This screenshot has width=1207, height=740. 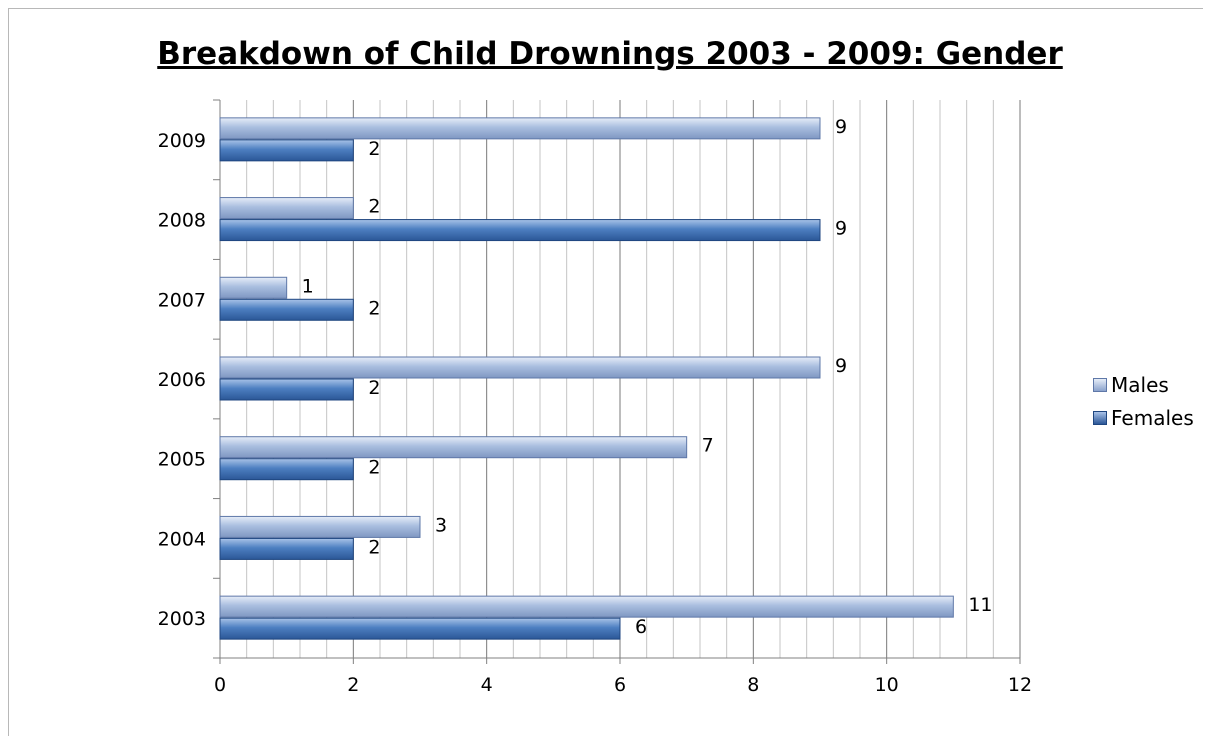 I want to click on legend-label-females: Females, so click(x=1152, y=417).